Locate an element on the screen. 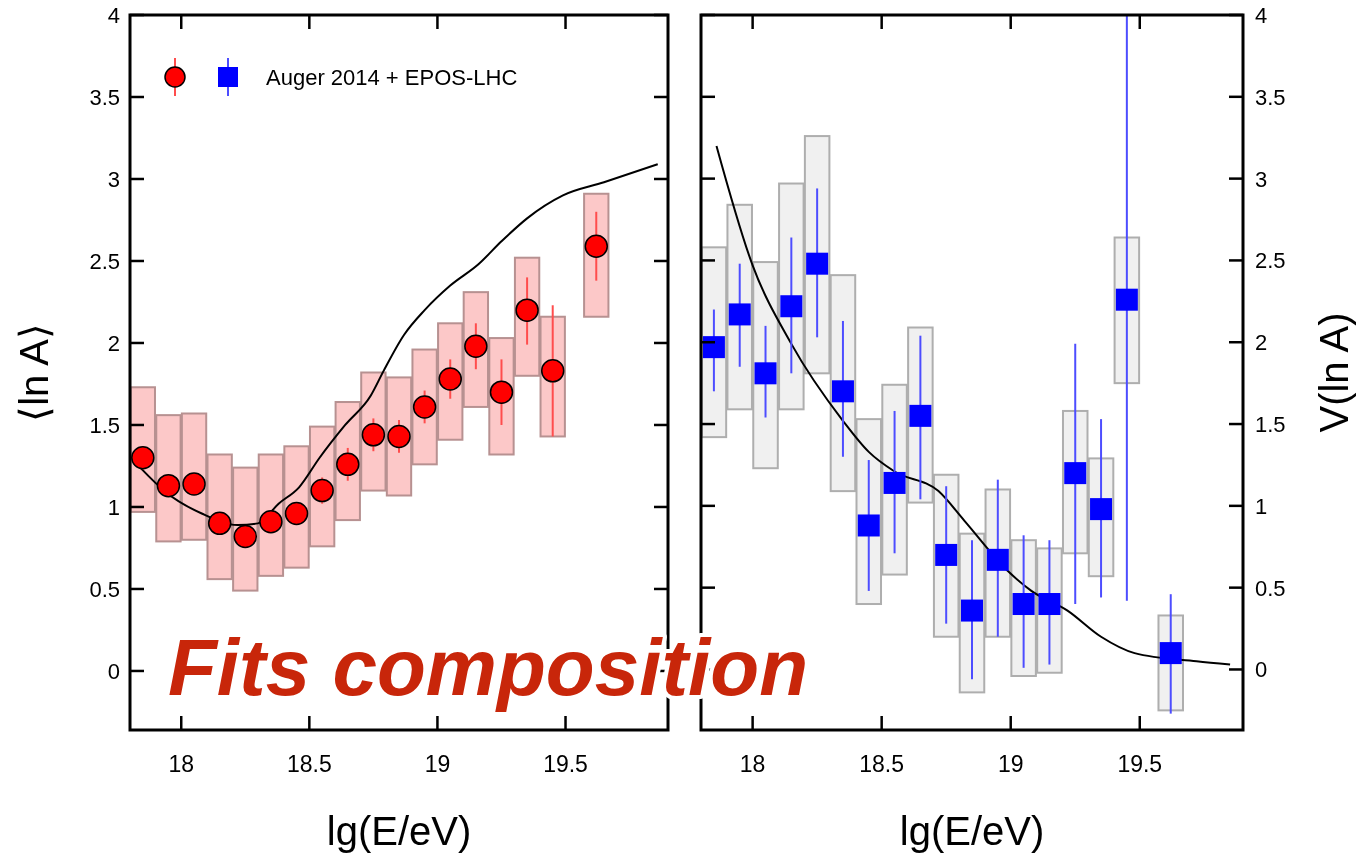  y2-axis-title: V(ln A) is located at coordinates (1334, 372).